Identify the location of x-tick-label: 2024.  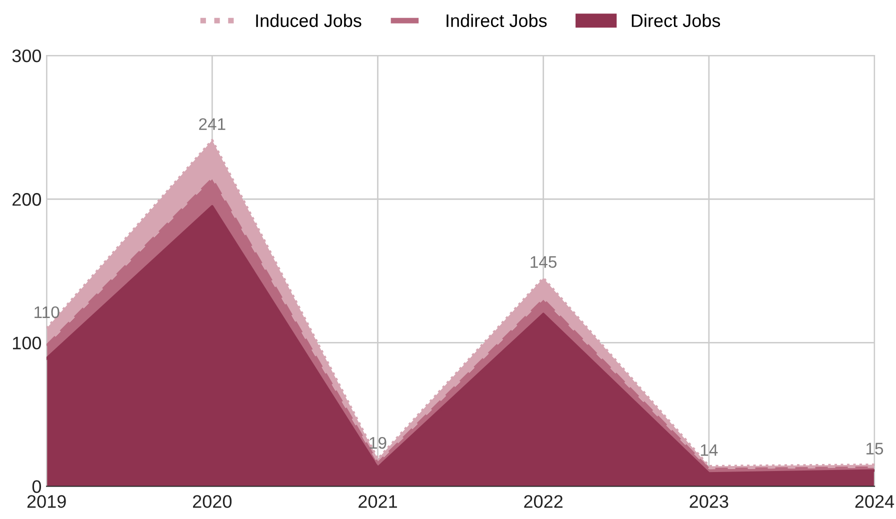
(874, 501).